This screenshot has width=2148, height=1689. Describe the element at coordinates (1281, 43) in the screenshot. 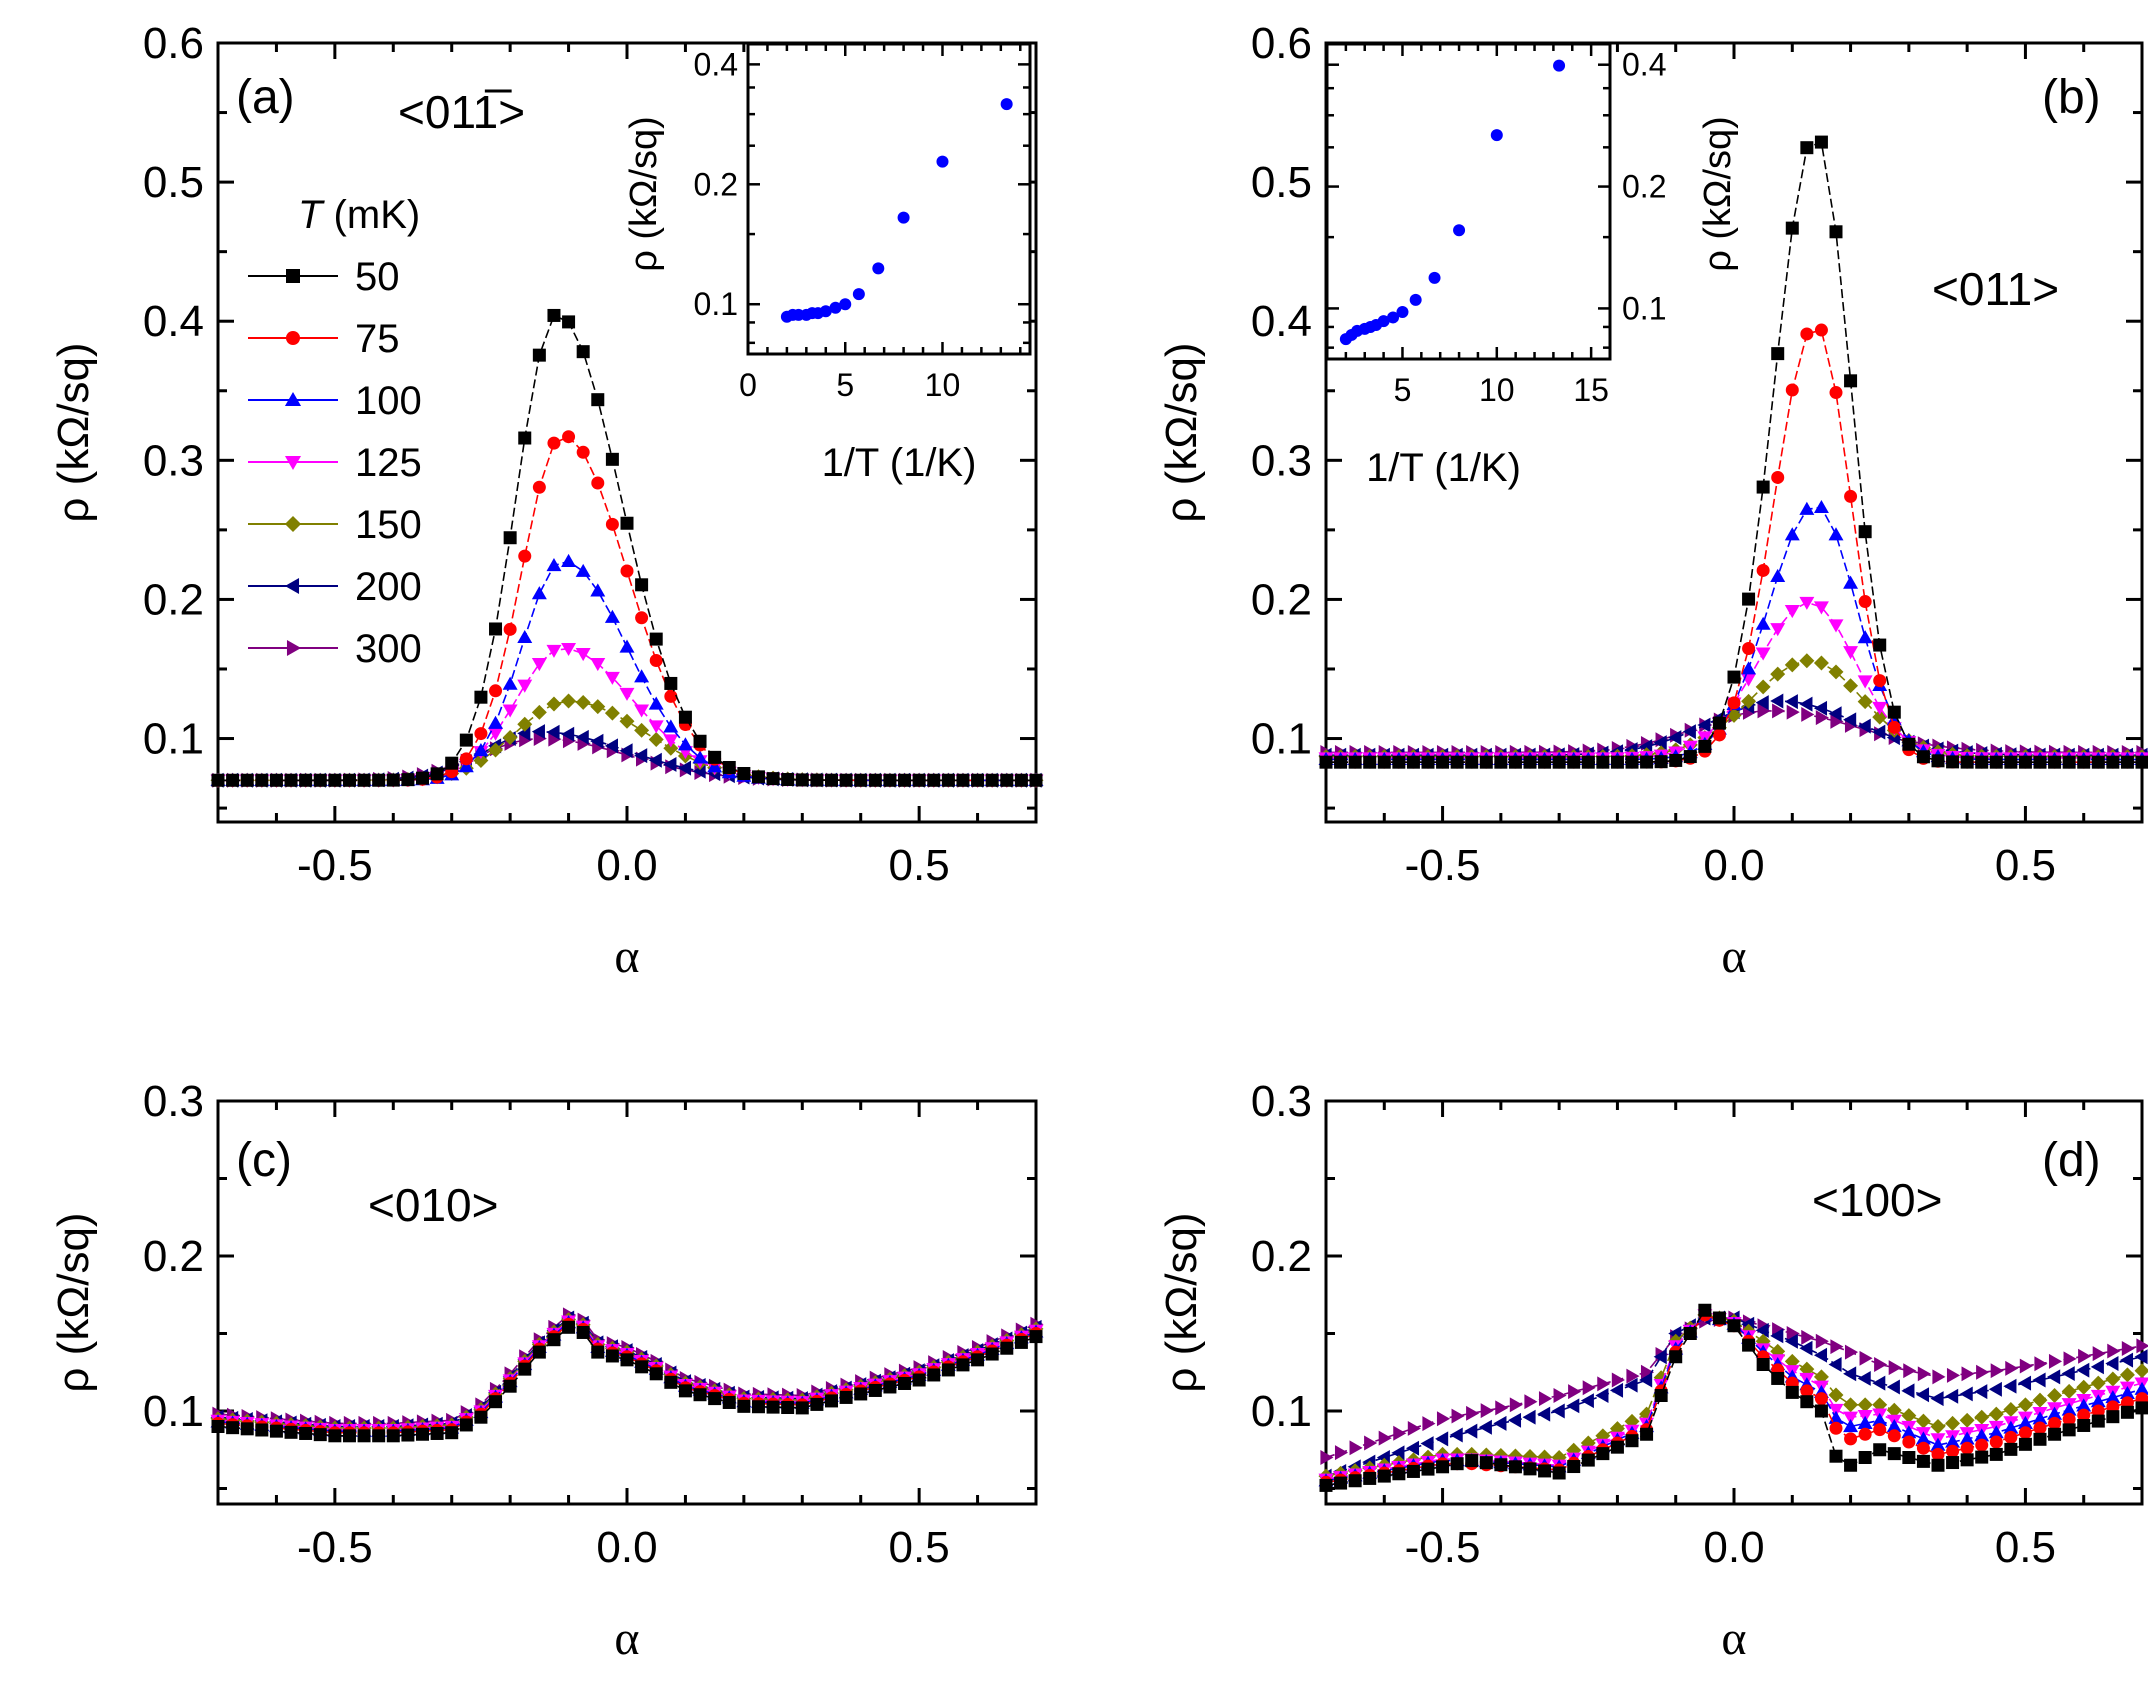

I see `y-tick-label: 0.6` at that location.